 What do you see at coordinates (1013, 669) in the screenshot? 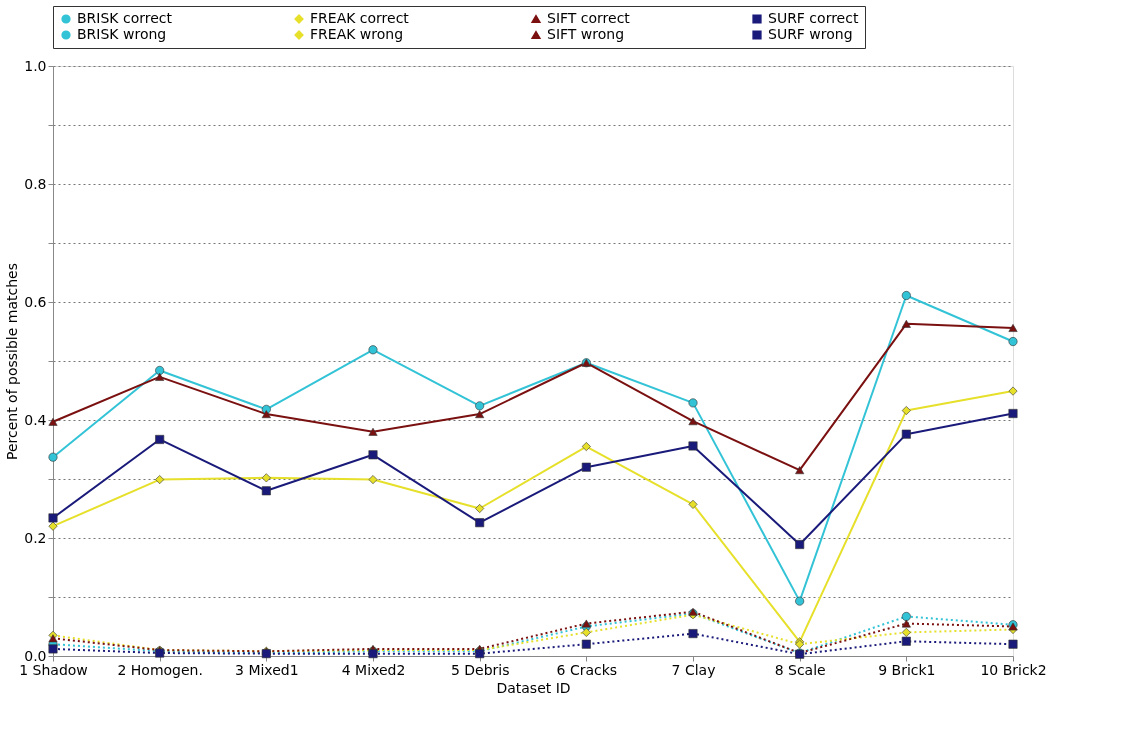
I see `x-tick-label: 10 Brick2` at bounding box center [1013, 669].